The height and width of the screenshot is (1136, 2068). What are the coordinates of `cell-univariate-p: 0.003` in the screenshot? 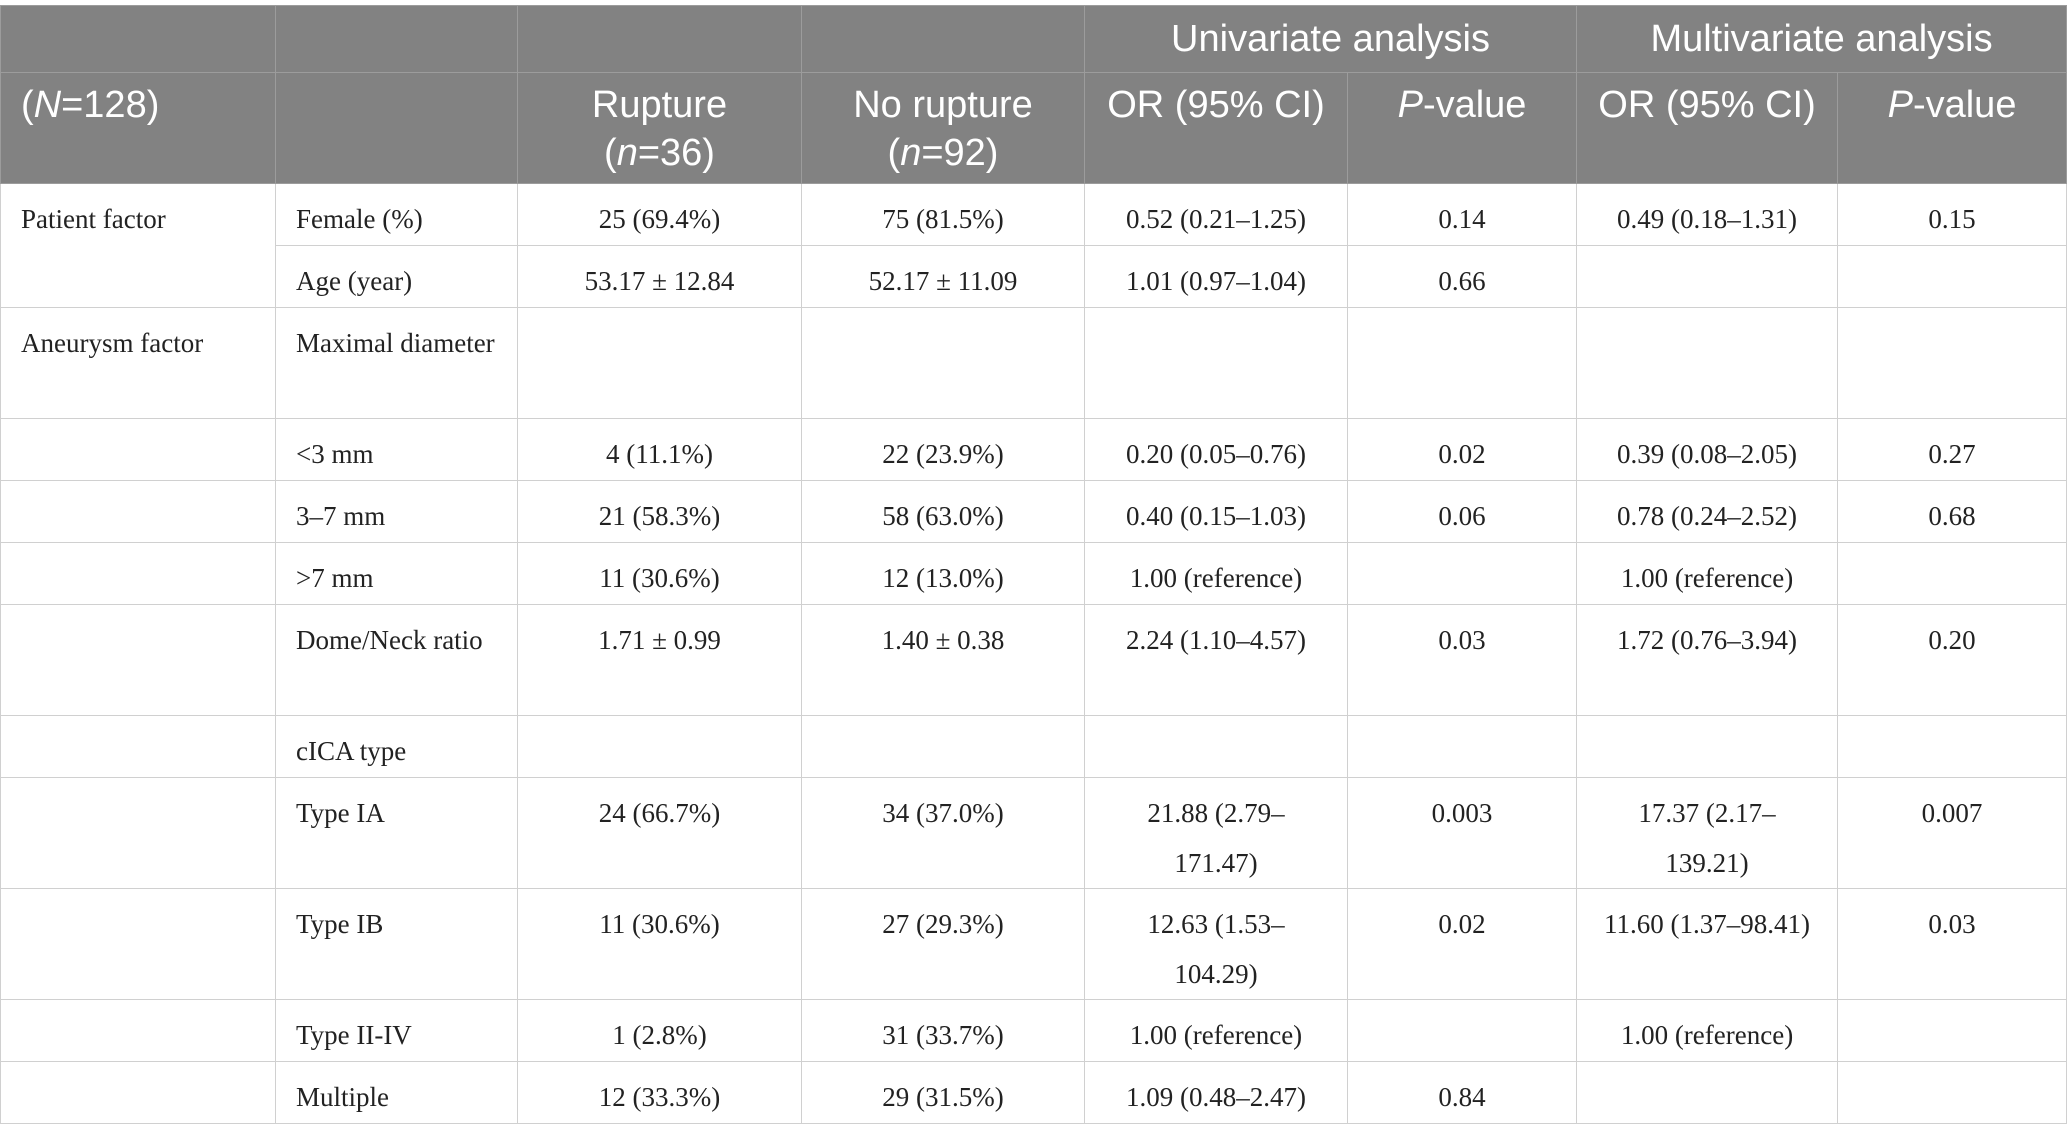 It's located at (1462, 833).